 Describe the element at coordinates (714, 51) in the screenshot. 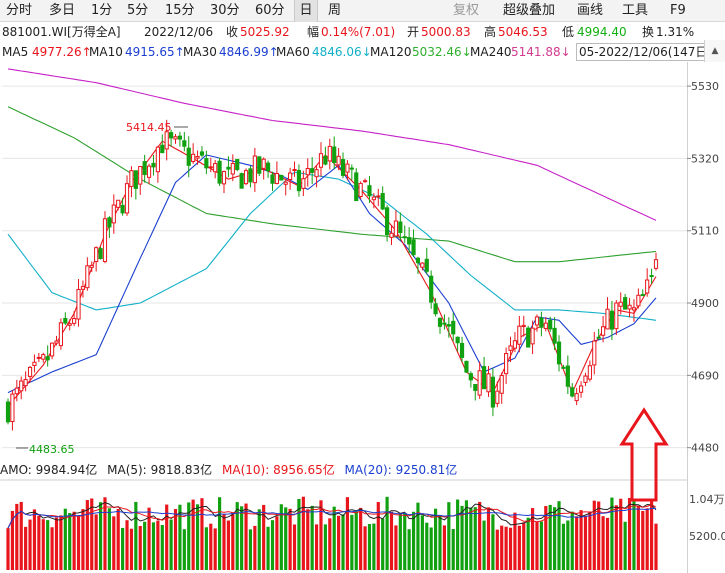

I see `scroll-up-button: ▲` at that location.